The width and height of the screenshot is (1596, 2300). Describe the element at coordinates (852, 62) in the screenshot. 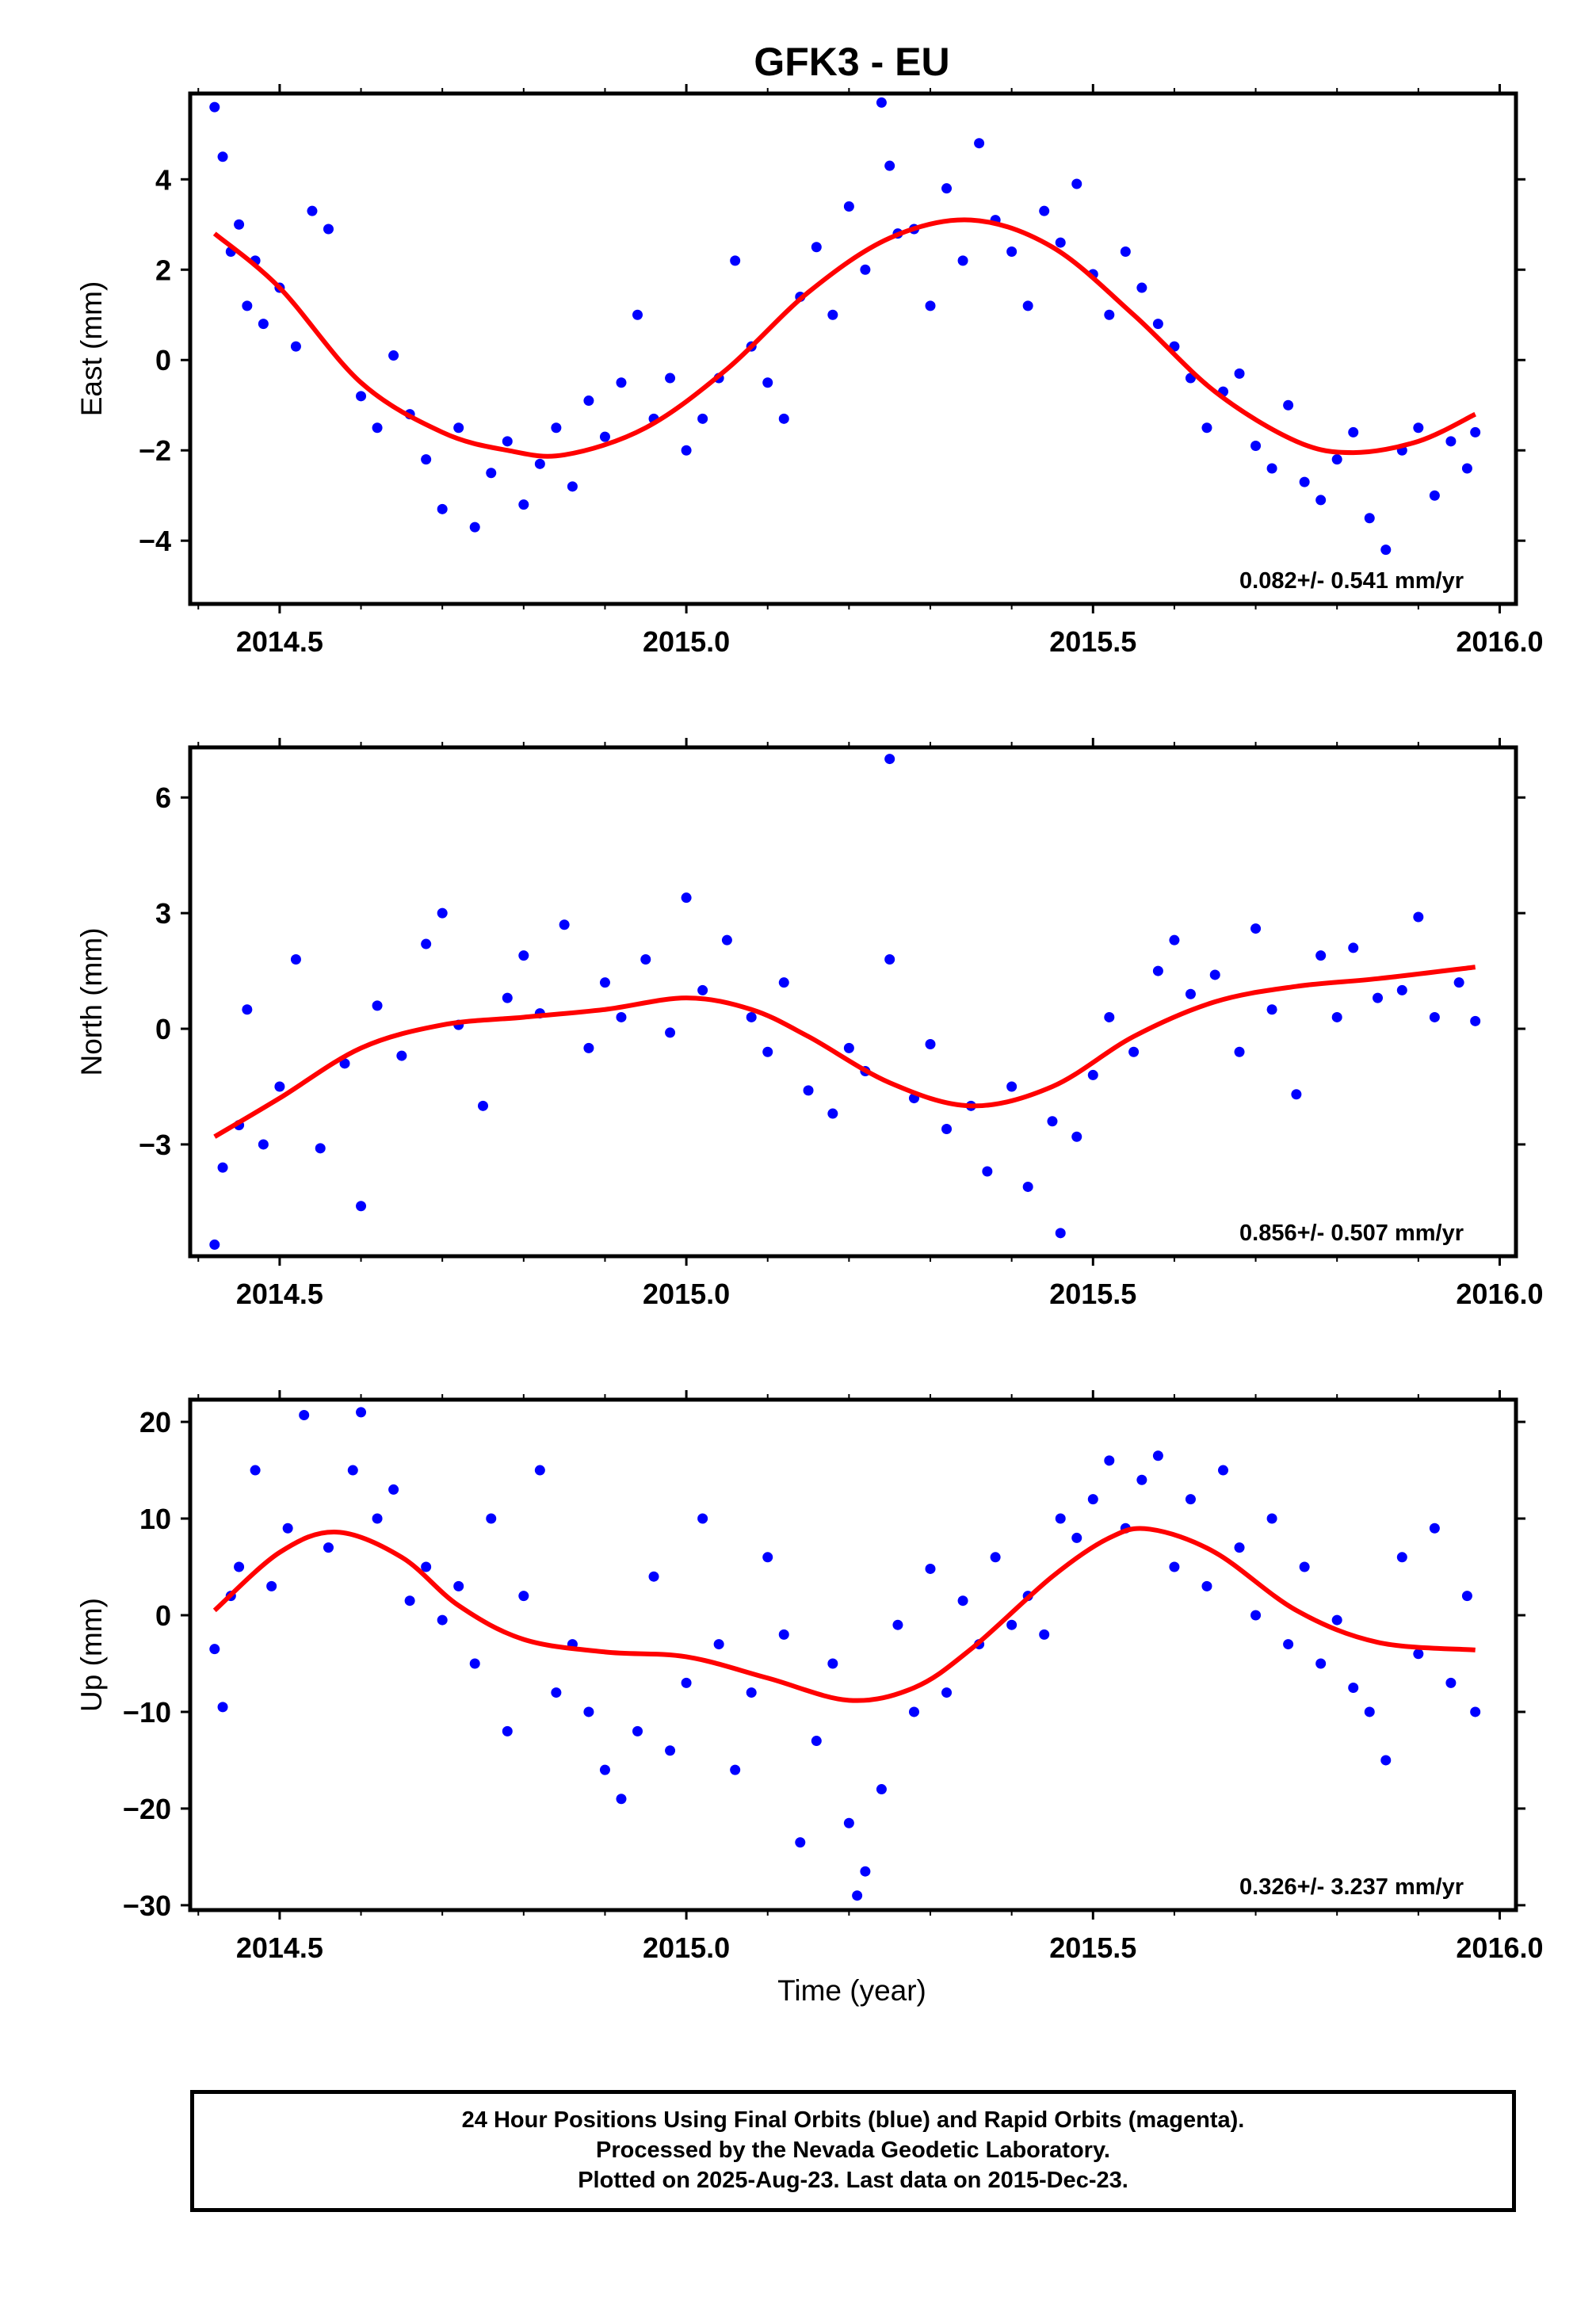

I see `chart-title: GFK3 - EU` at that location.